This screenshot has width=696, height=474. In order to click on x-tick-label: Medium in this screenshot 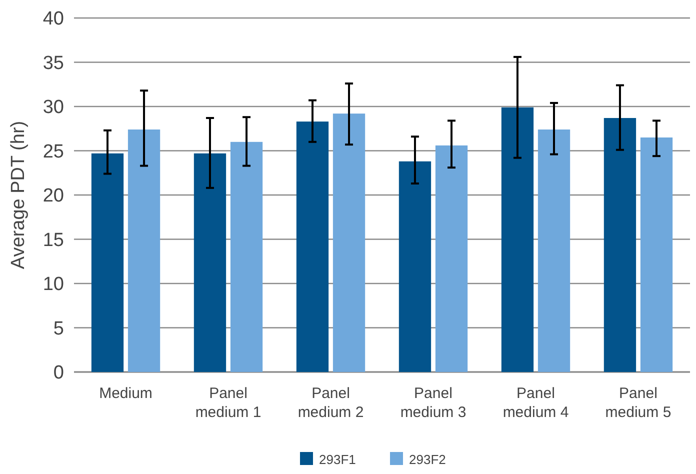, I will do `click(125, 393)`.